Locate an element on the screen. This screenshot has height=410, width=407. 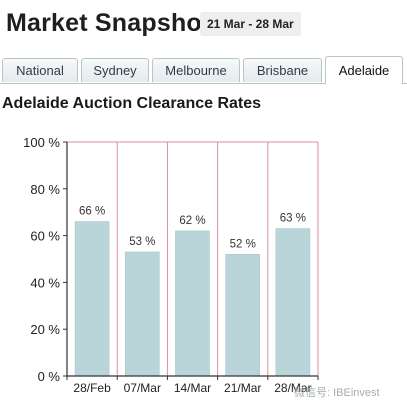
y-tick-label: 60 % is located at coordinates (45, 236).